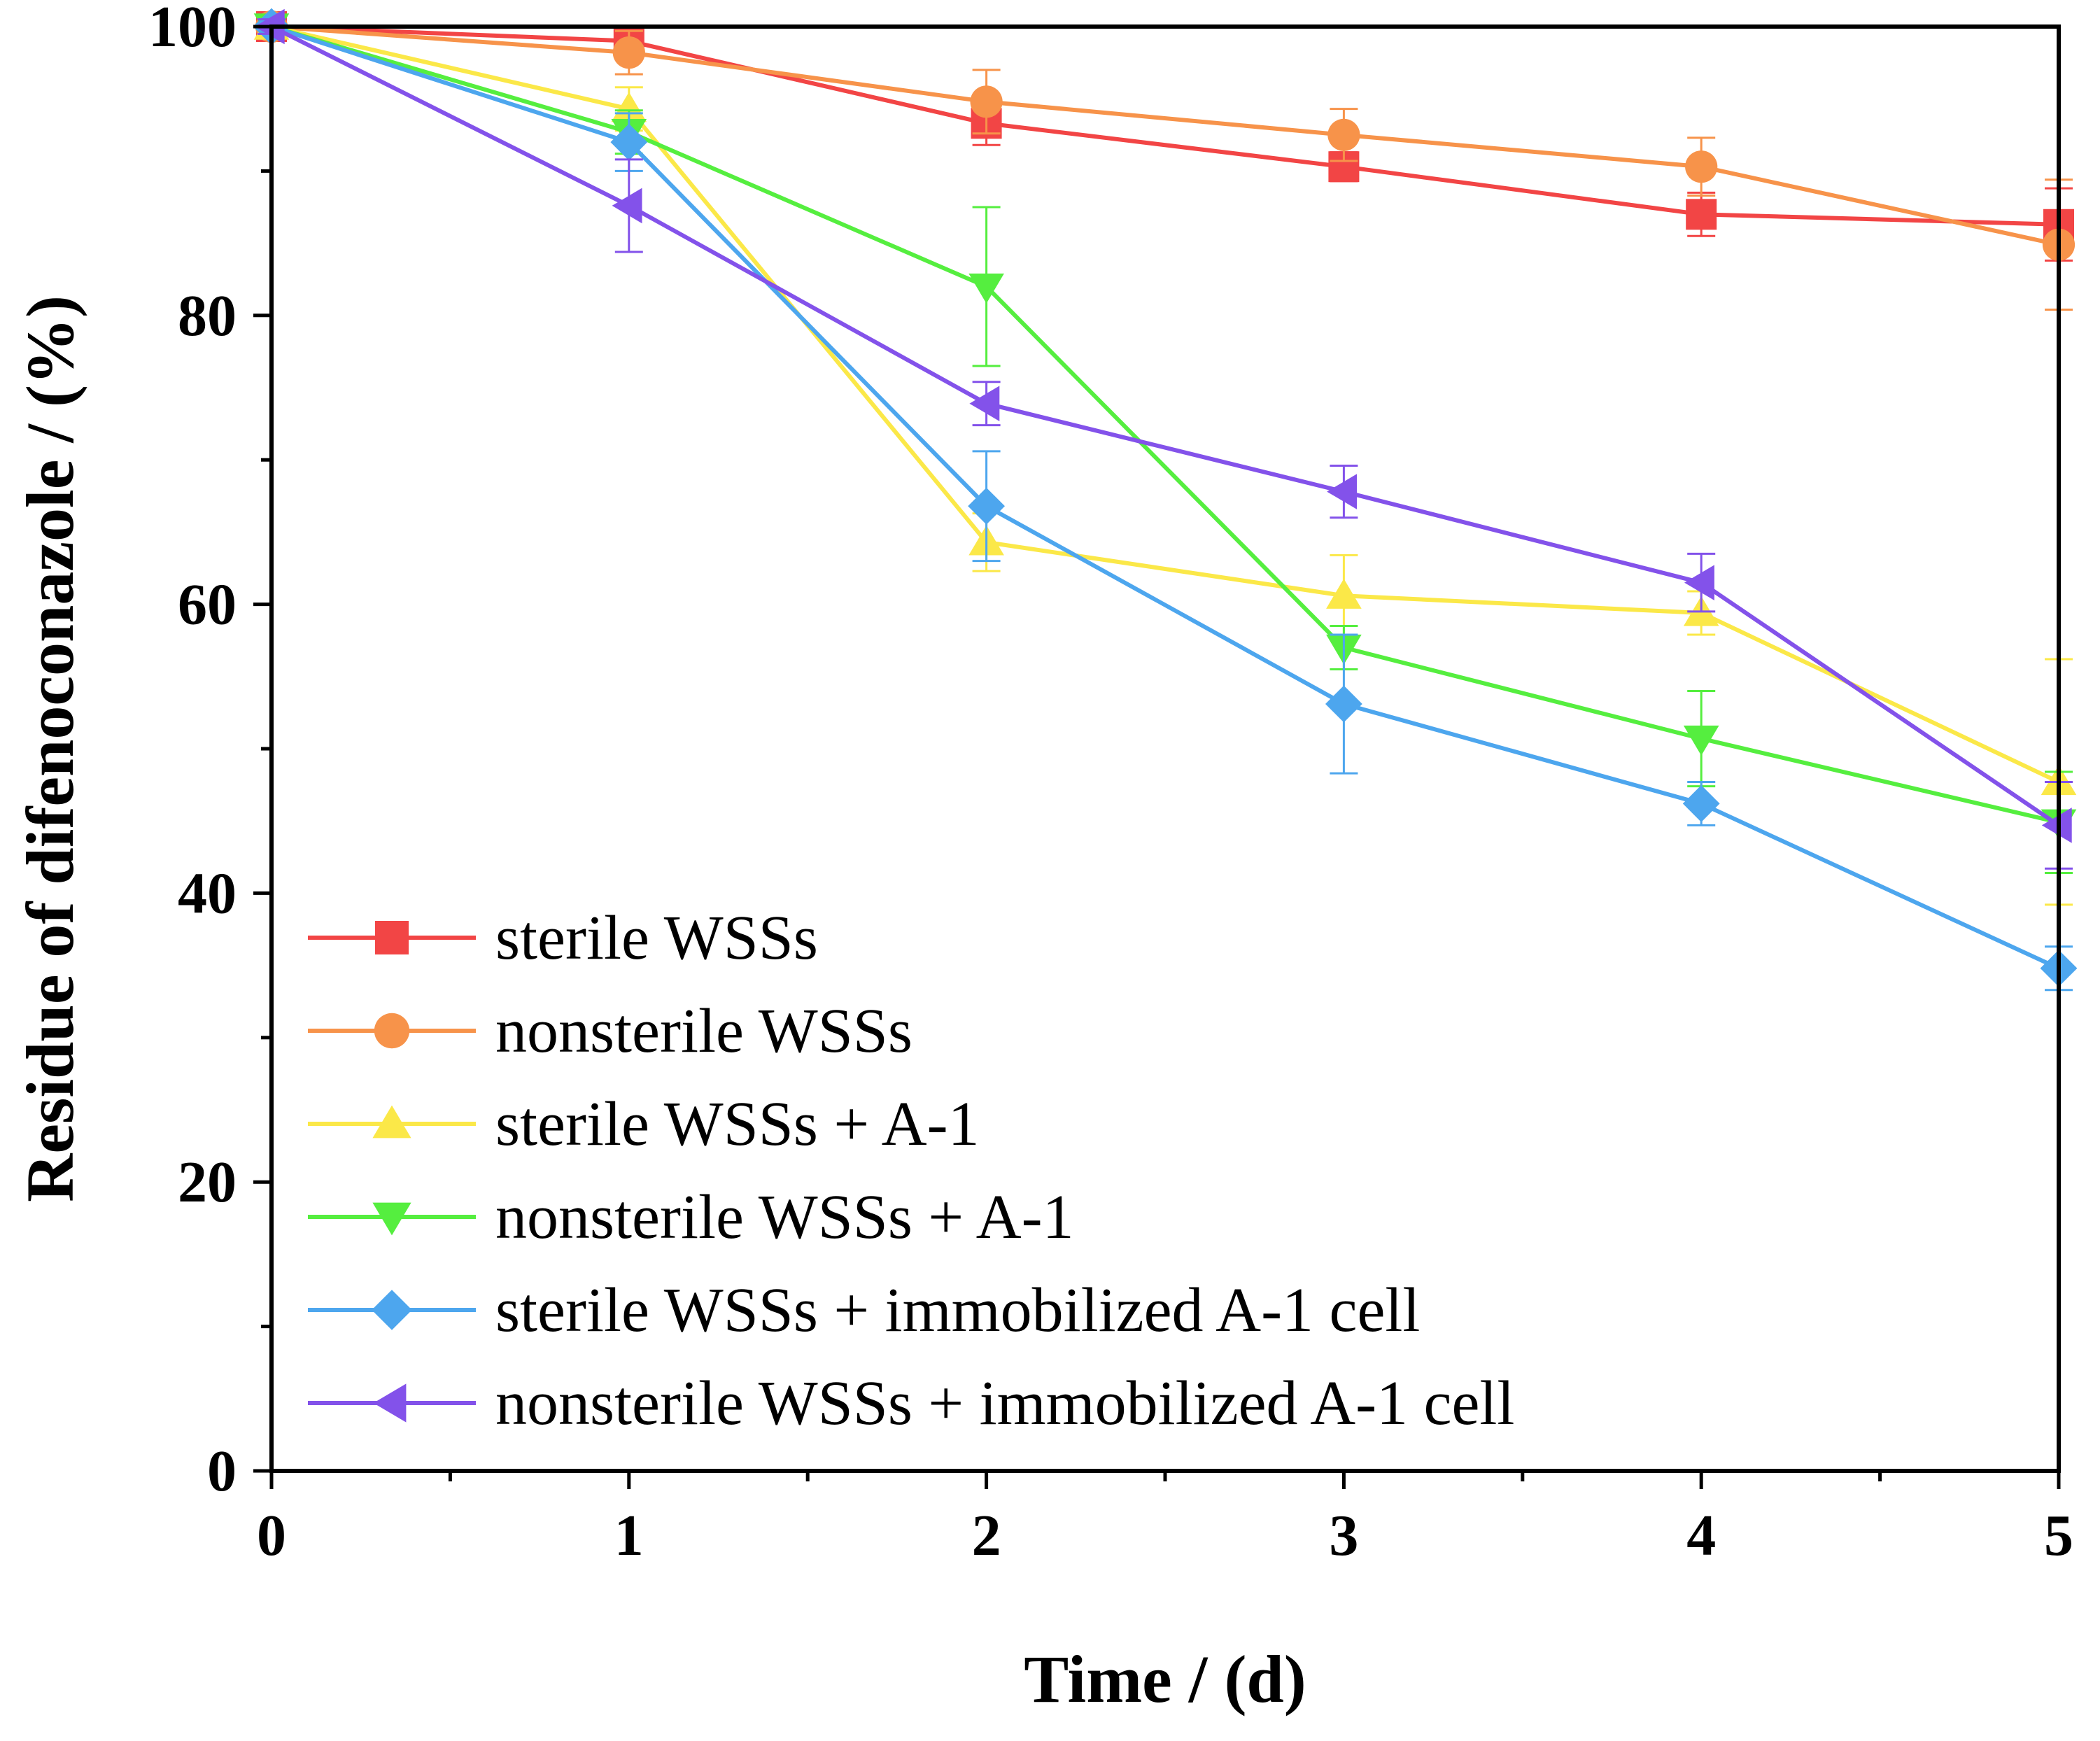  I want to click on y-tick-label: 40, so click(207, 893).